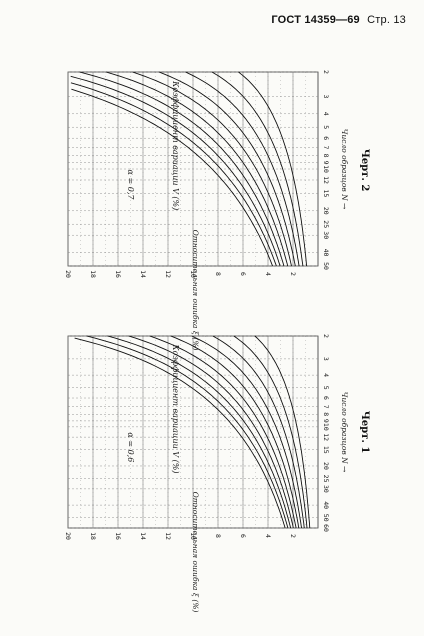 Image resolution: width=424 pixels, height=636 pixels. I want to click on page-header: ГОСТ 14359—69 Стр. 13, so click(338, 20).